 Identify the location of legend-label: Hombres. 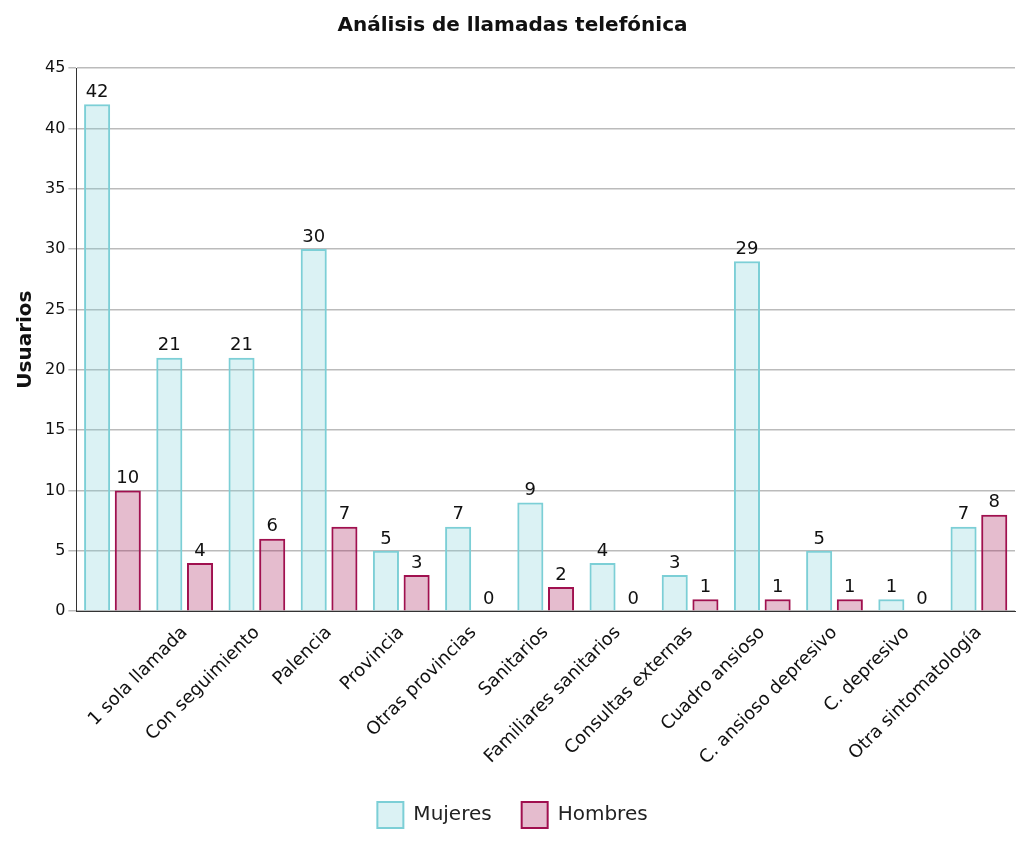
(602, 813).